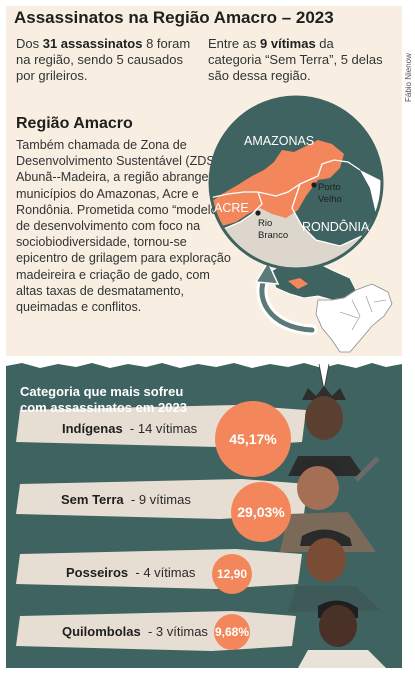  I want to click on percentage-value: 12,90, so click(231, 573).